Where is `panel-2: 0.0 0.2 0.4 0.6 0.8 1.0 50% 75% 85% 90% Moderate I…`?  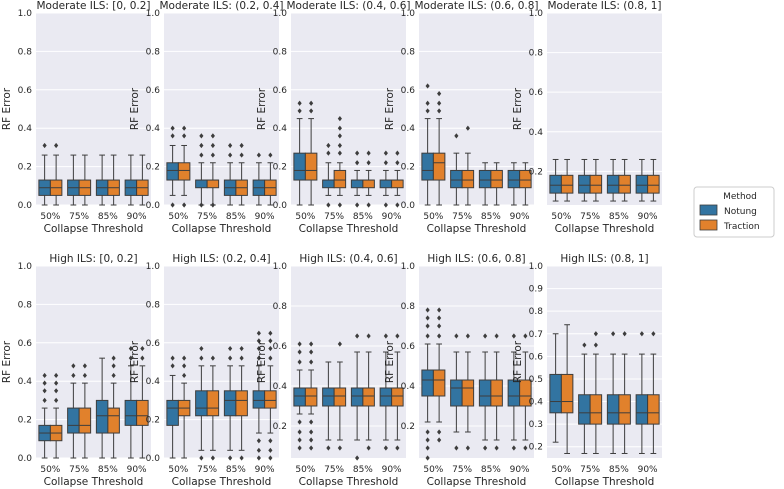
panel-2: 0.0 0.2 0.4 0.6 0.8 1.0 50% 75% 85% 90% Moderate I… is located at coordinates (206, 117).